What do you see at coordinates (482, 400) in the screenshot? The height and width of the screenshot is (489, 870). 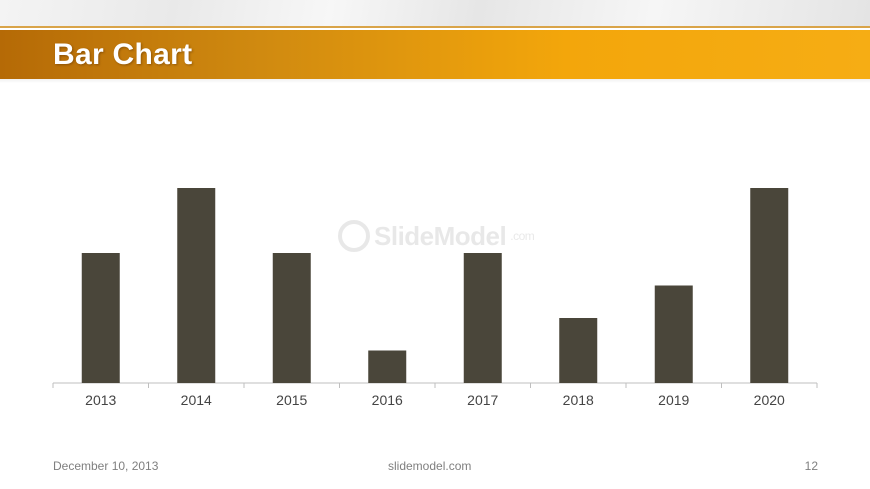 I see `x-tick-label-2017: 2017` at bounding box center [482, 400].